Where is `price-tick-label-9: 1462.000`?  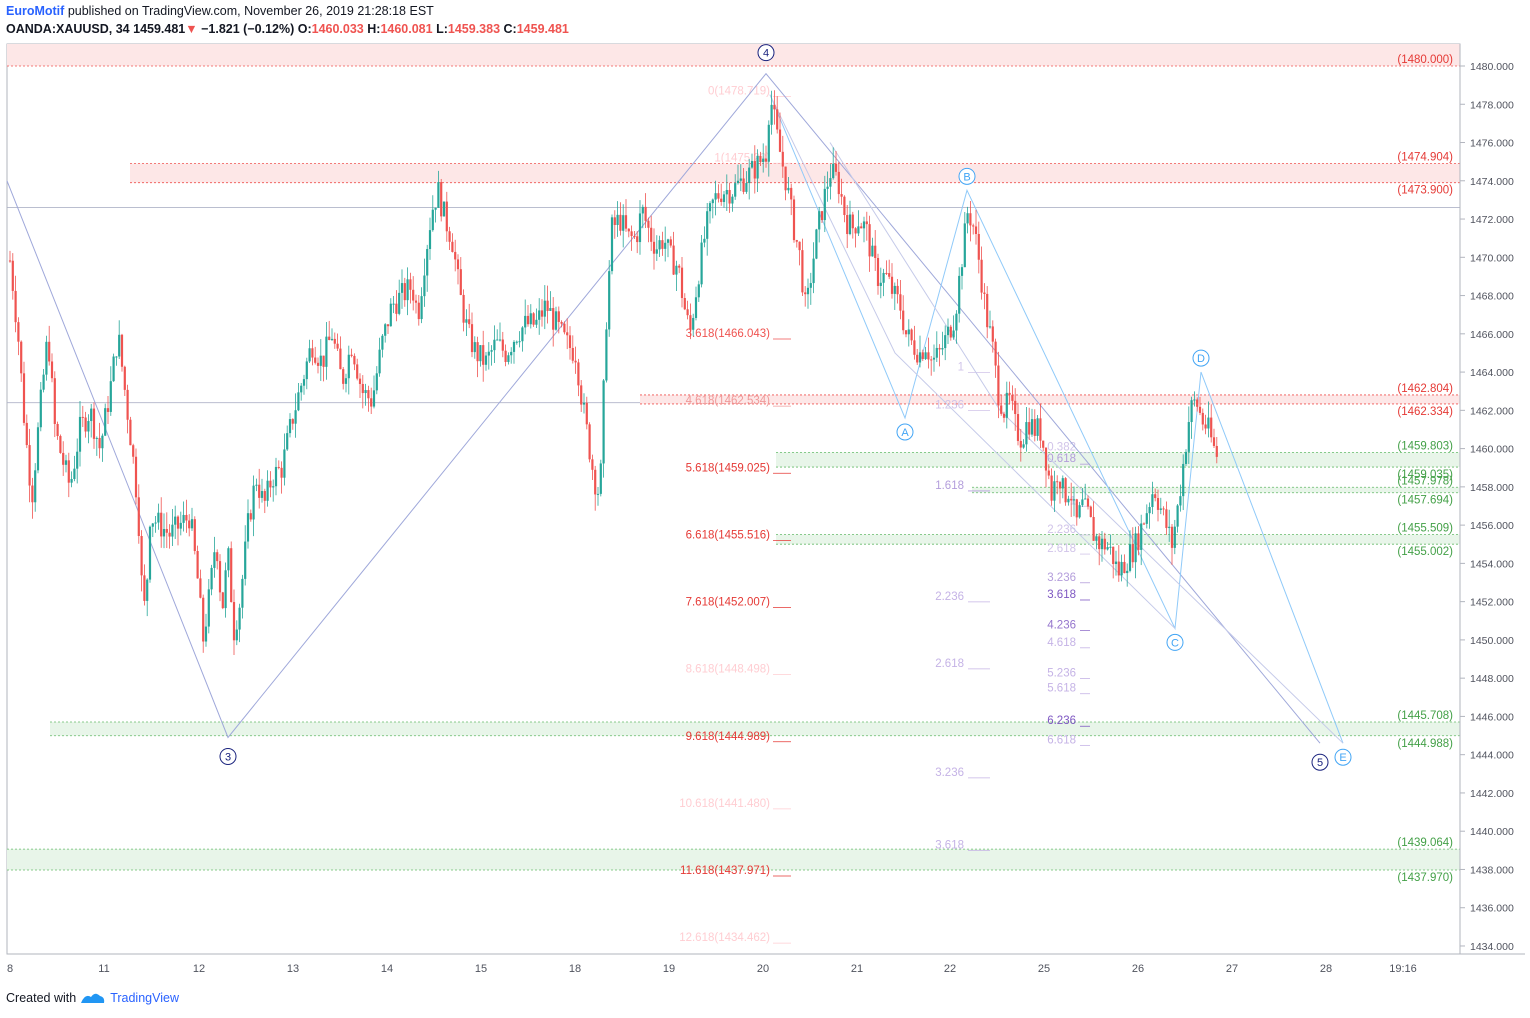 price-tick-label-9: 1462.000 is located at coordinates (1492, 411).